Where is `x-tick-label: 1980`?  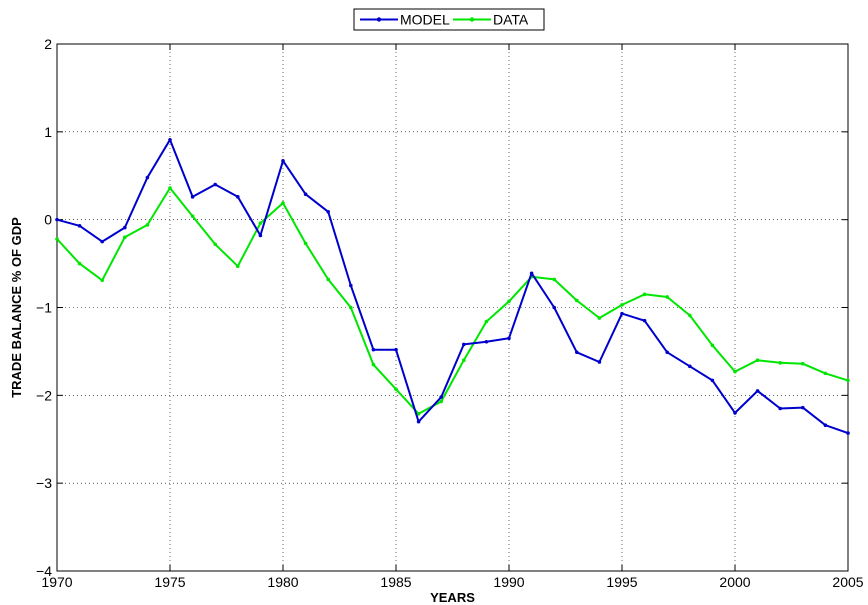 x-tick-label: 1980 is located at coordinates (282, 582).